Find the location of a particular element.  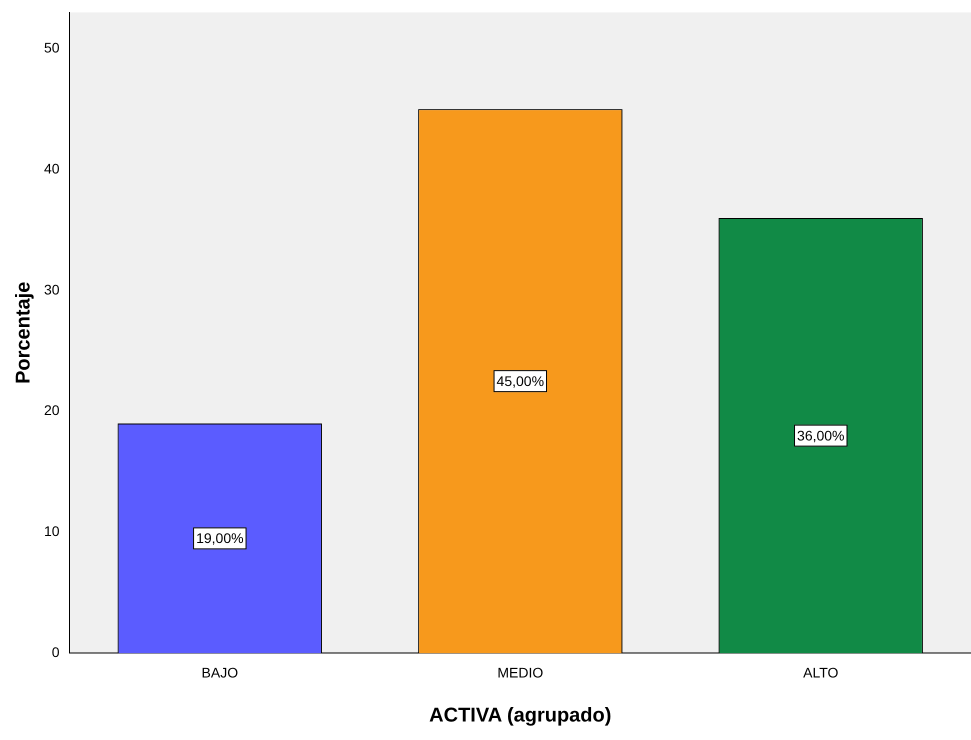

data-label: 45,00% is located at coordinates (520, 381).